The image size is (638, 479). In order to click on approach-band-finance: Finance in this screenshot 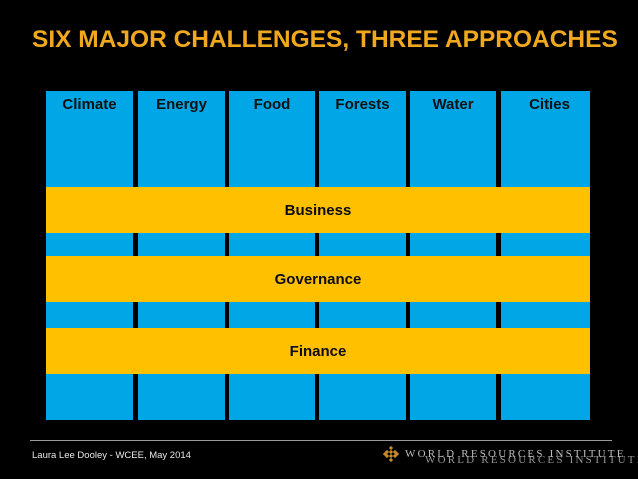, I will do `click(318, 351)`.